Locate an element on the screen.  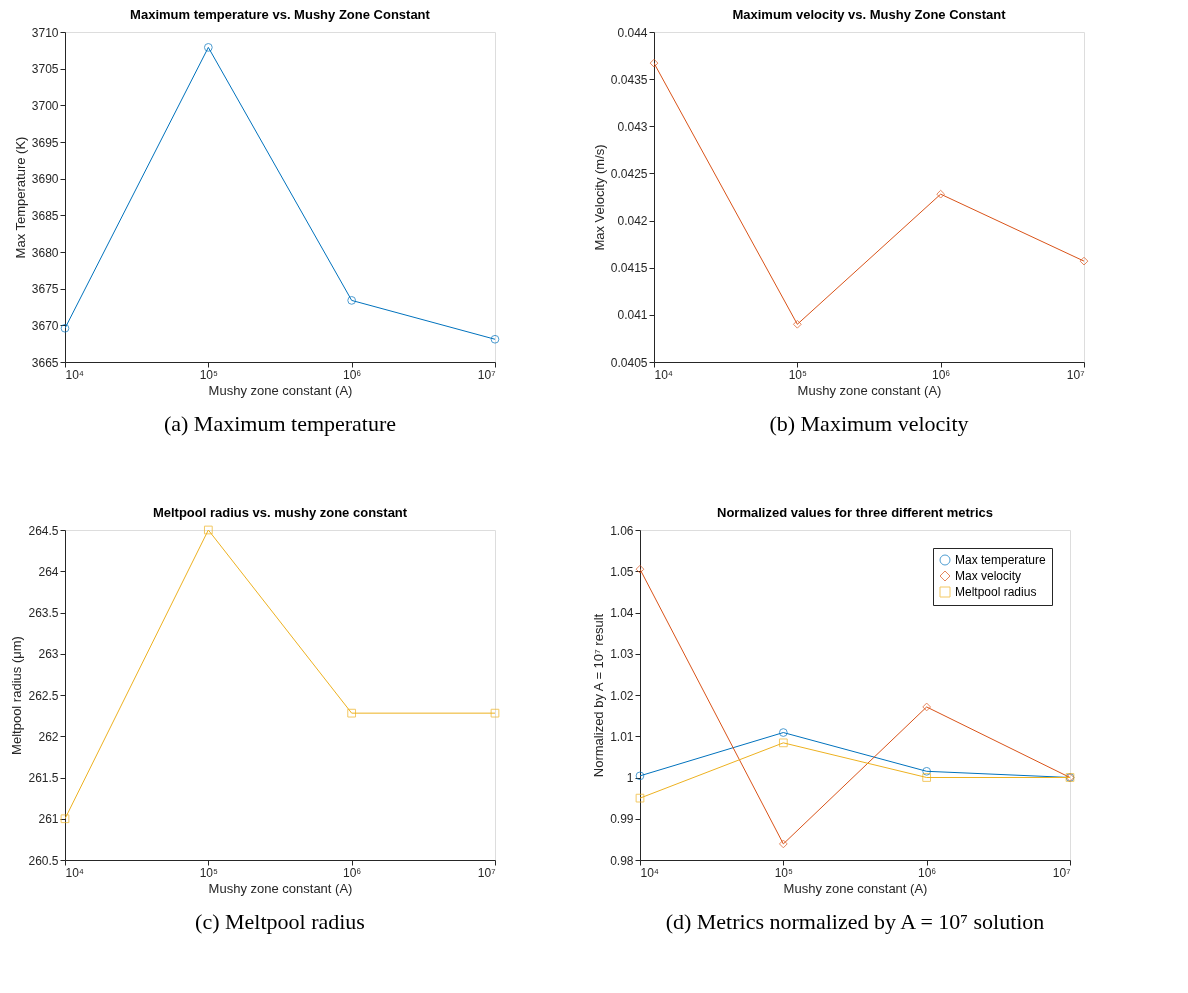
y-tick-label: 0.98 is located at coordinates (622, 860).